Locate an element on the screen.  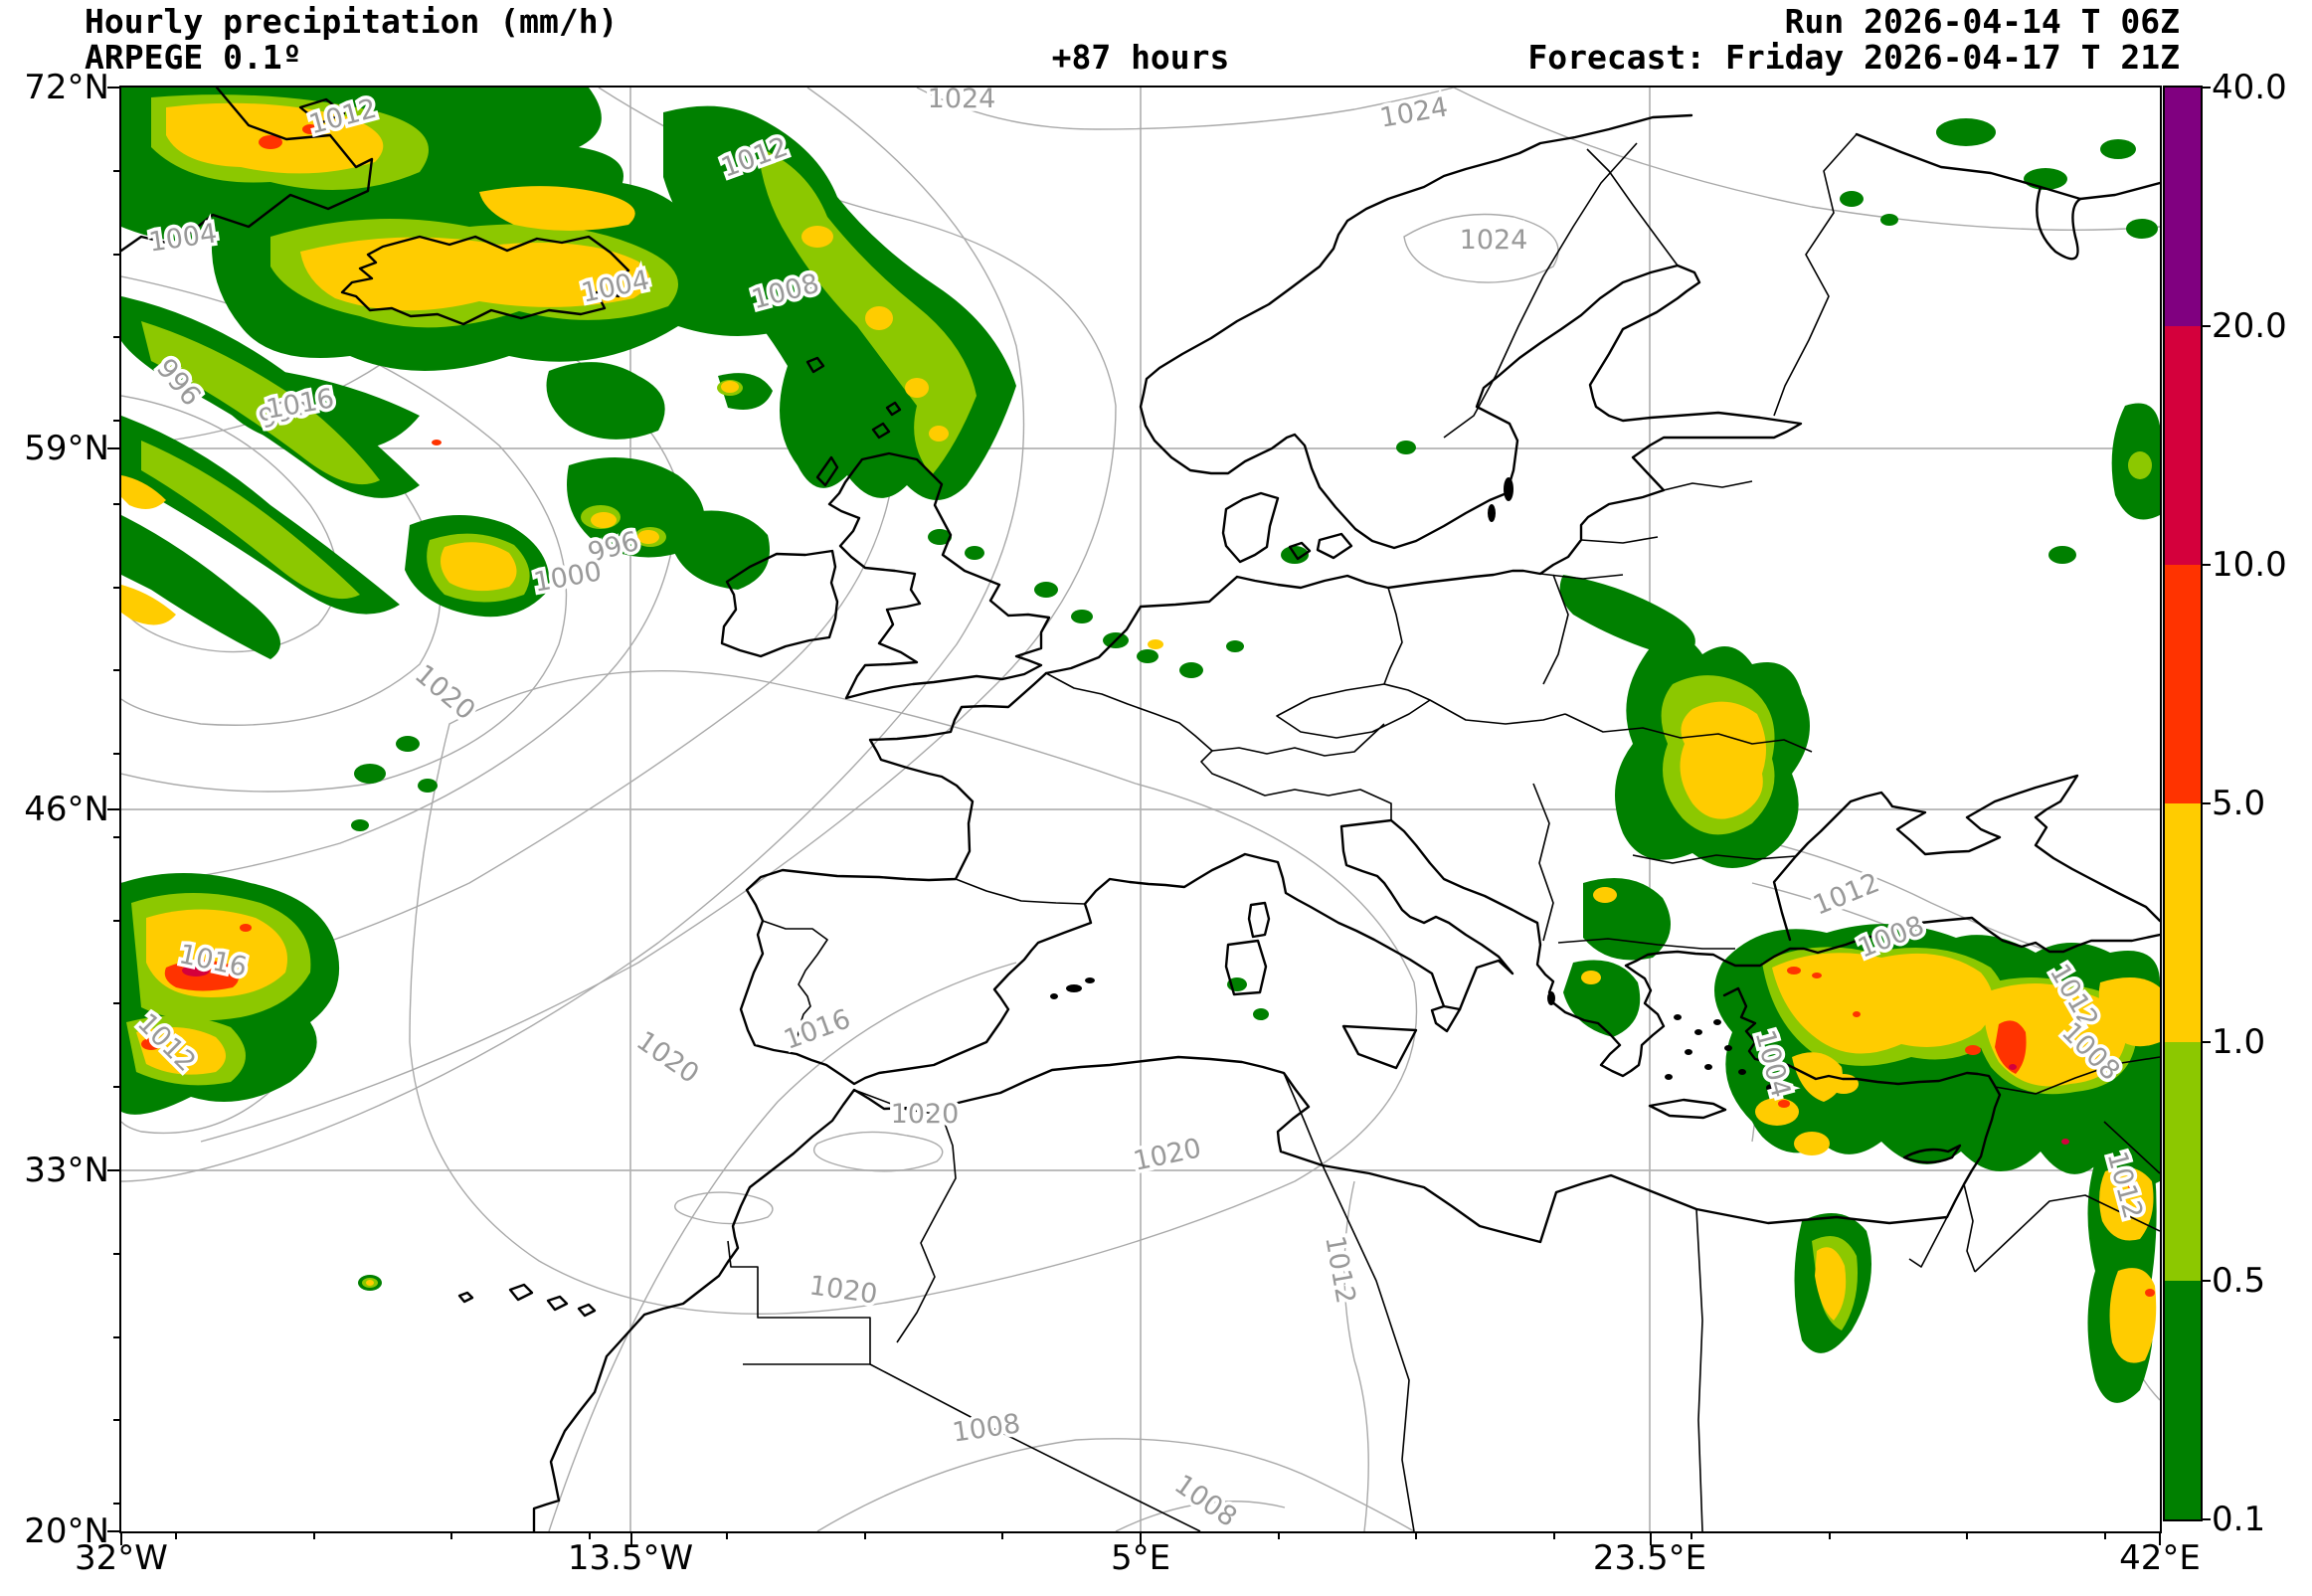
colorbar is located at coordinates (2183, 804).